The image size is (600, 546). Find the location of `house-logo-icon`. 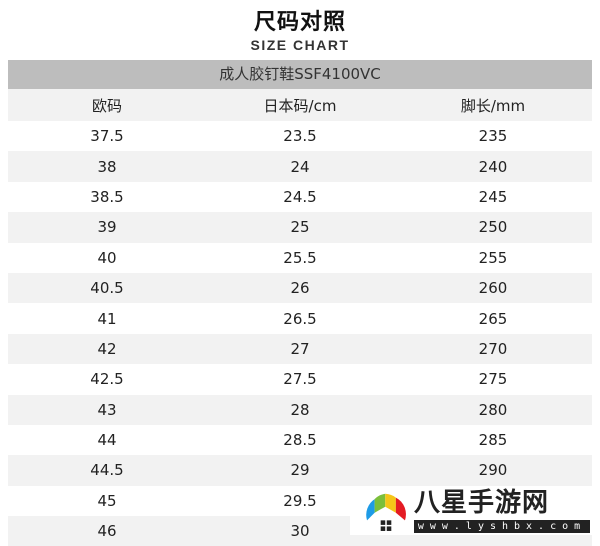

house-logo-icon is located at coordinates (386, 512).